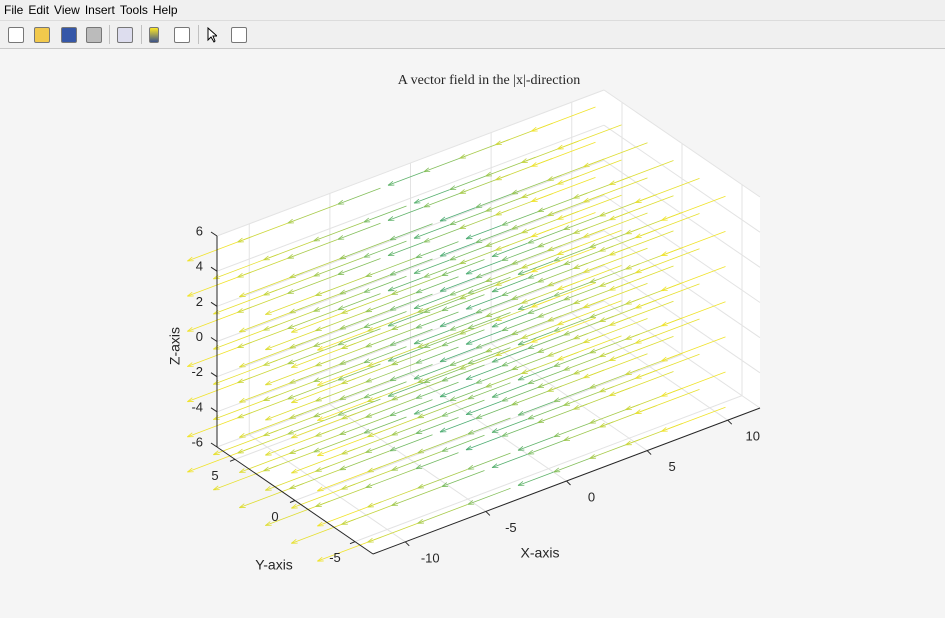  I want to click on x-tick-label: 0, so click(591, 496).